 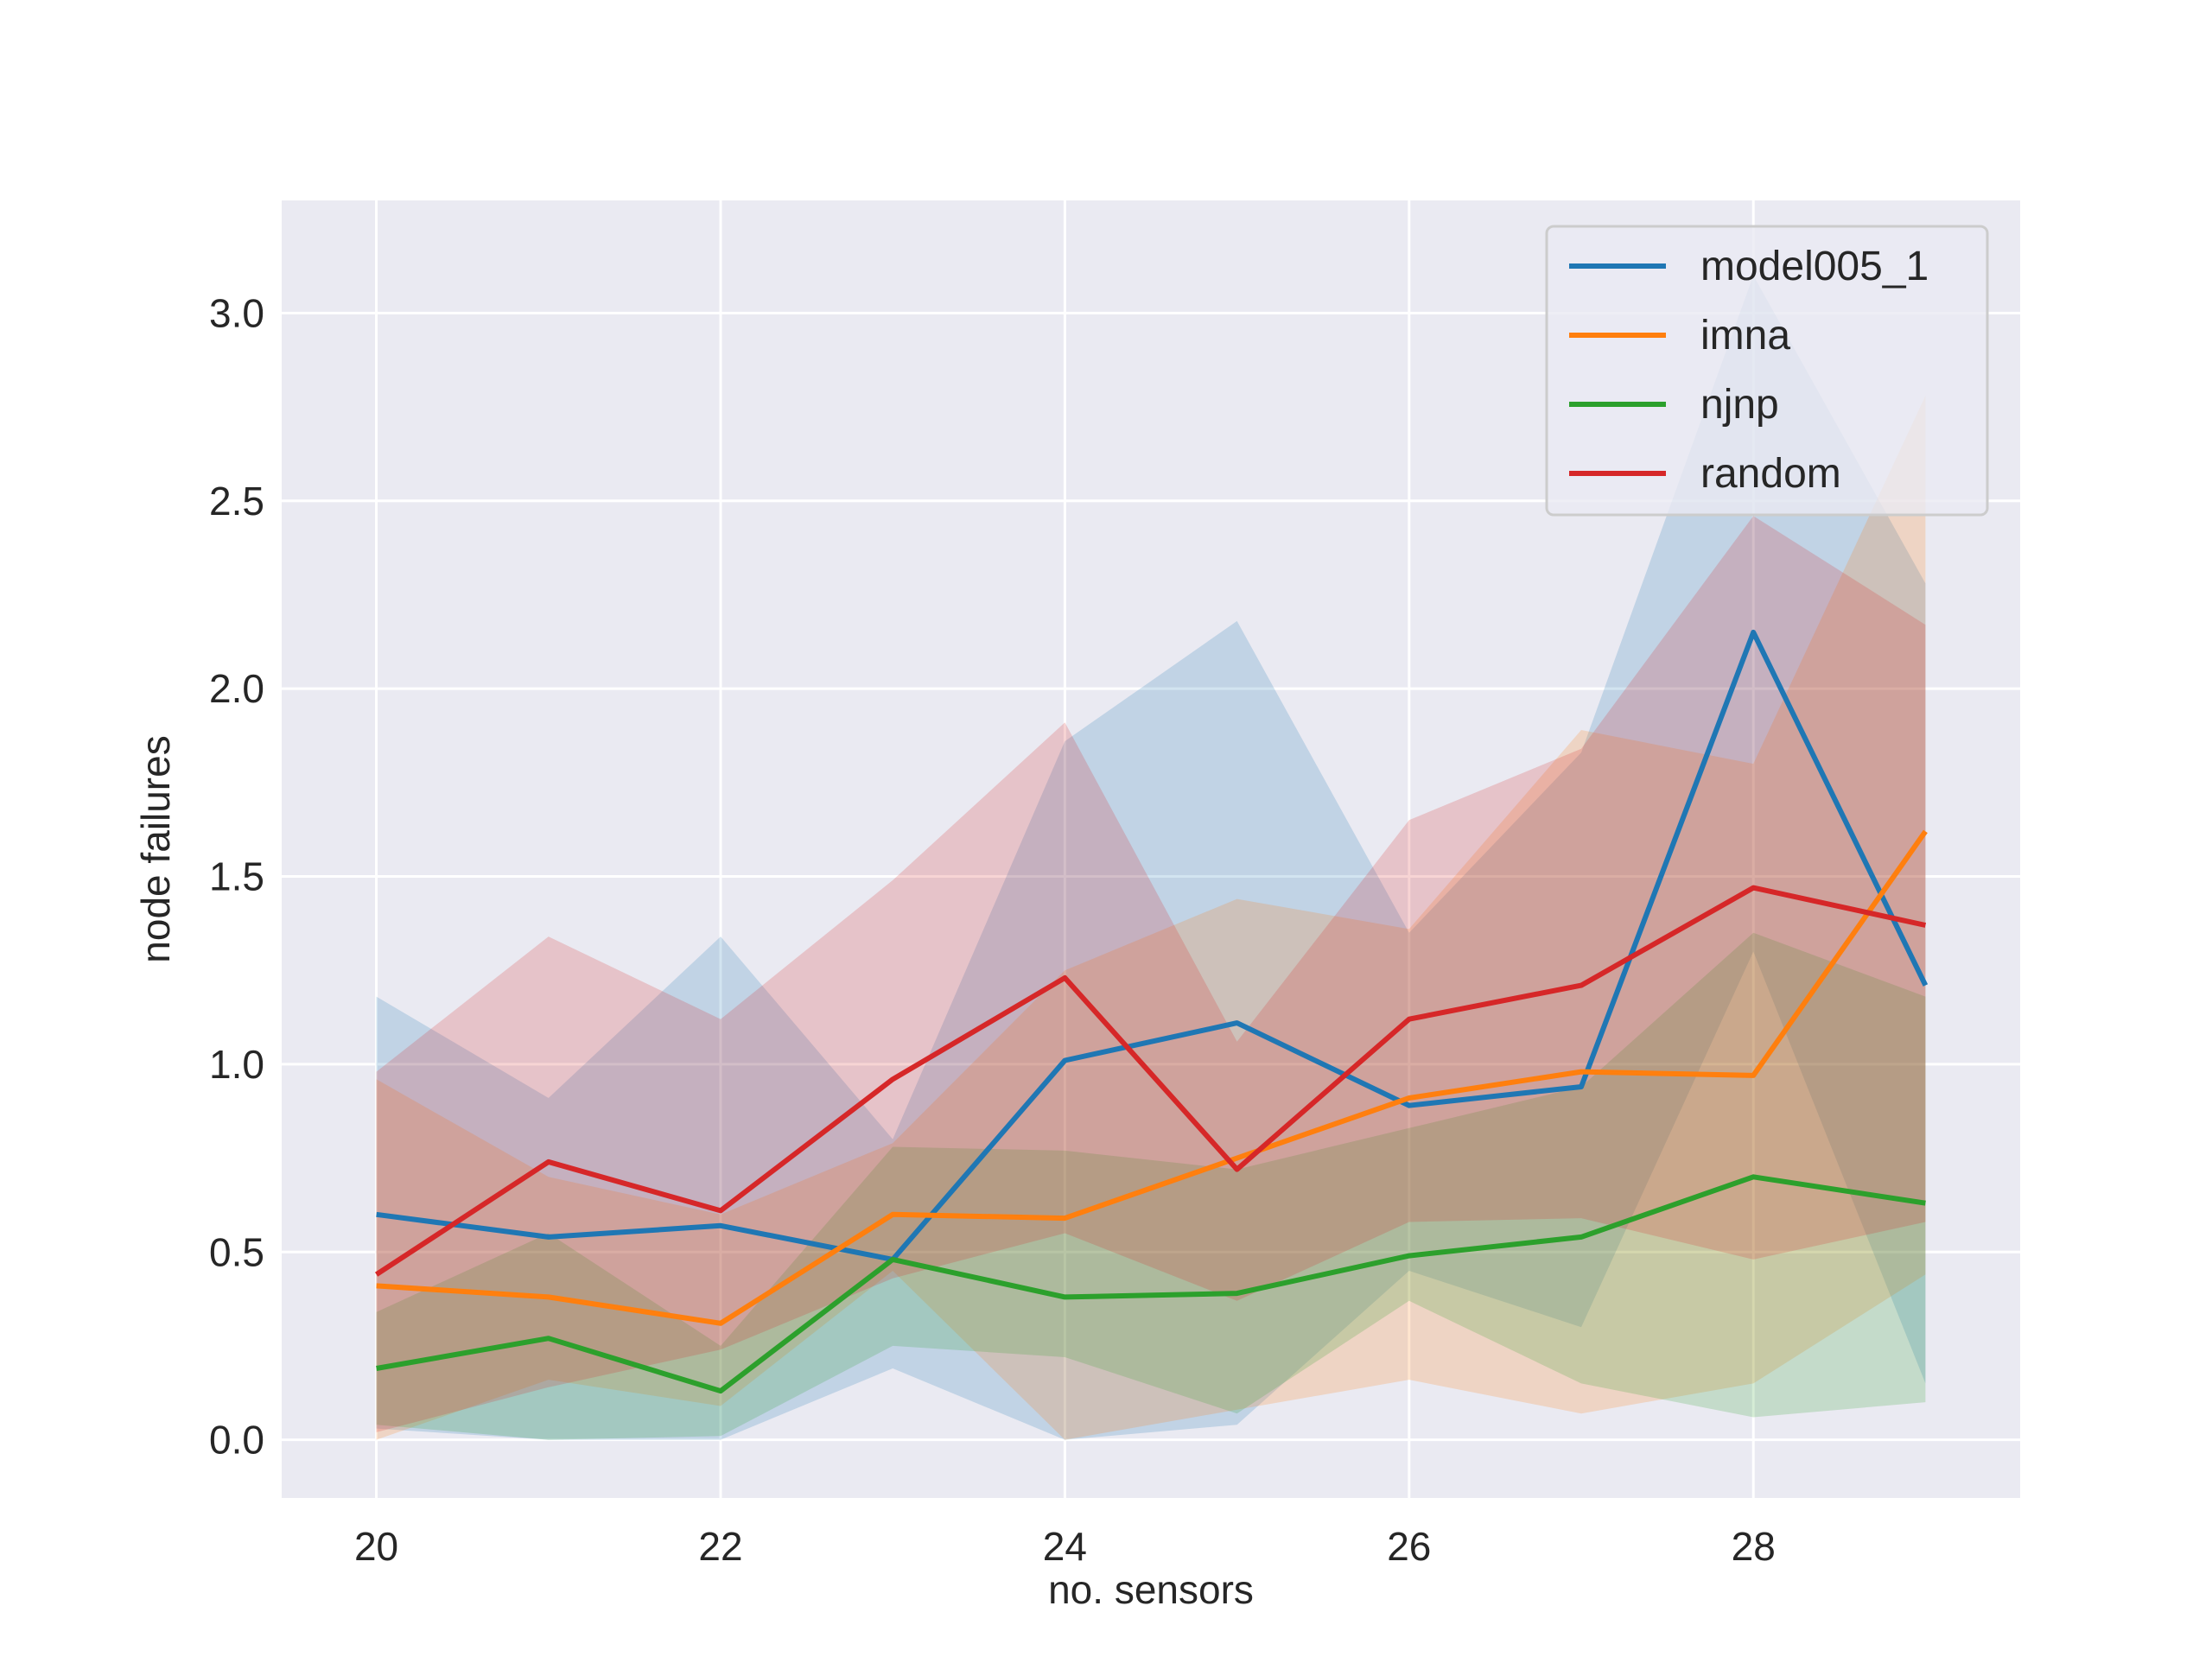 What do you see at coordinates (236, 312) in the screenshot?
I see `y-tick-label: 3.0` at bounding box center [236, 312].